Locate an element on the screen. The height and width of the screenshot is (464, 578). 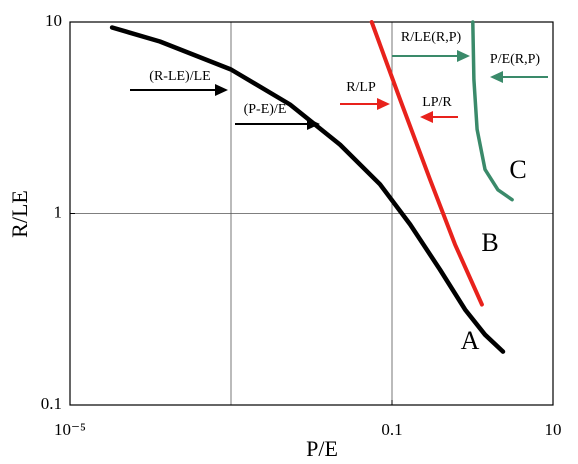
annotation-text: P/E(R,P) is located at coordinates (515, 59).